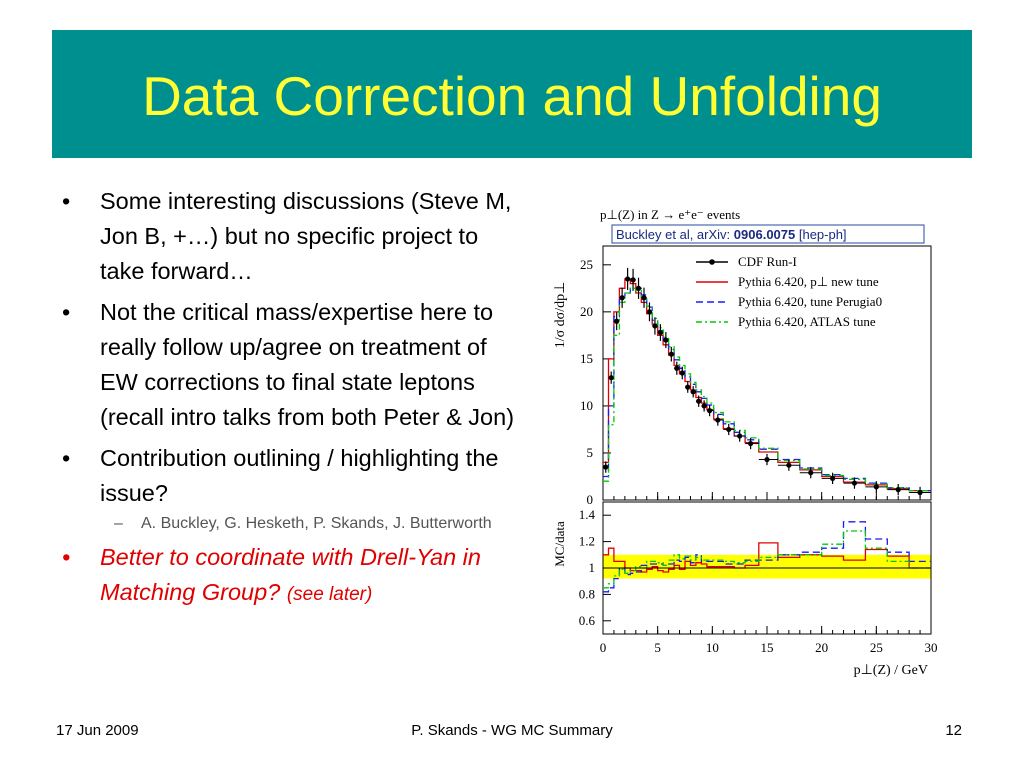 Image resolution: width=1024 pixels, height=768 pixels. Describe the element at coordinates (657, 647) in the screenshot. I see `x-tick-label: 5` at that location.